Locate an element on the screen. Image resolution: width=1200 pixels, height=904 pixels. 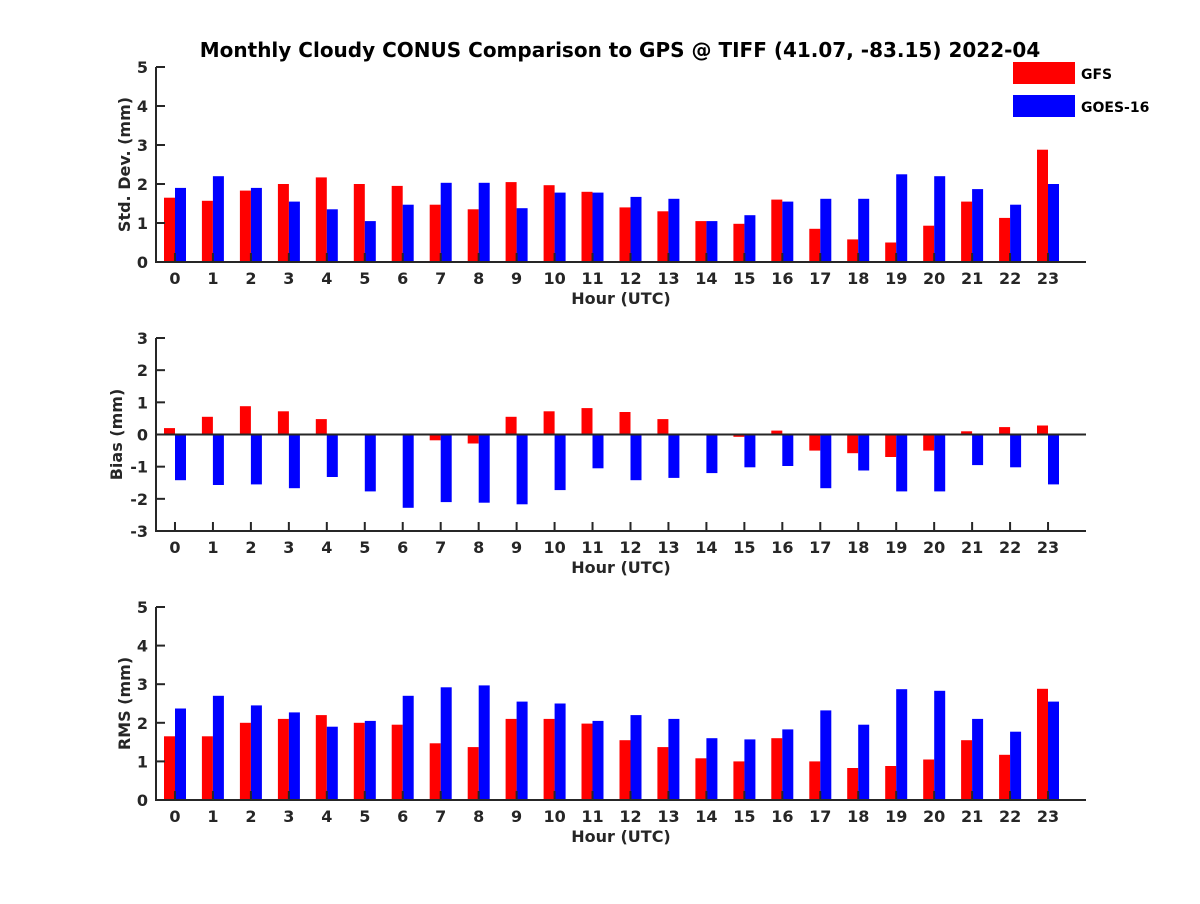
x-tick-label: 9 is located at coordinates (516, 278).